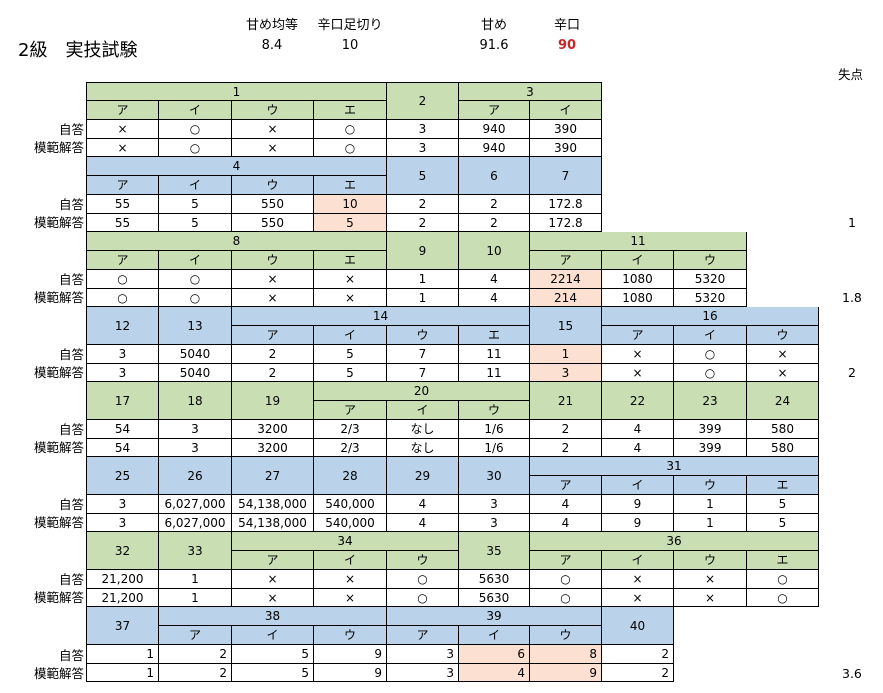  Describe the element at coordinates (566, 673) in the screenshot. I see `model-answer-cell-highlight: 9` at that location.